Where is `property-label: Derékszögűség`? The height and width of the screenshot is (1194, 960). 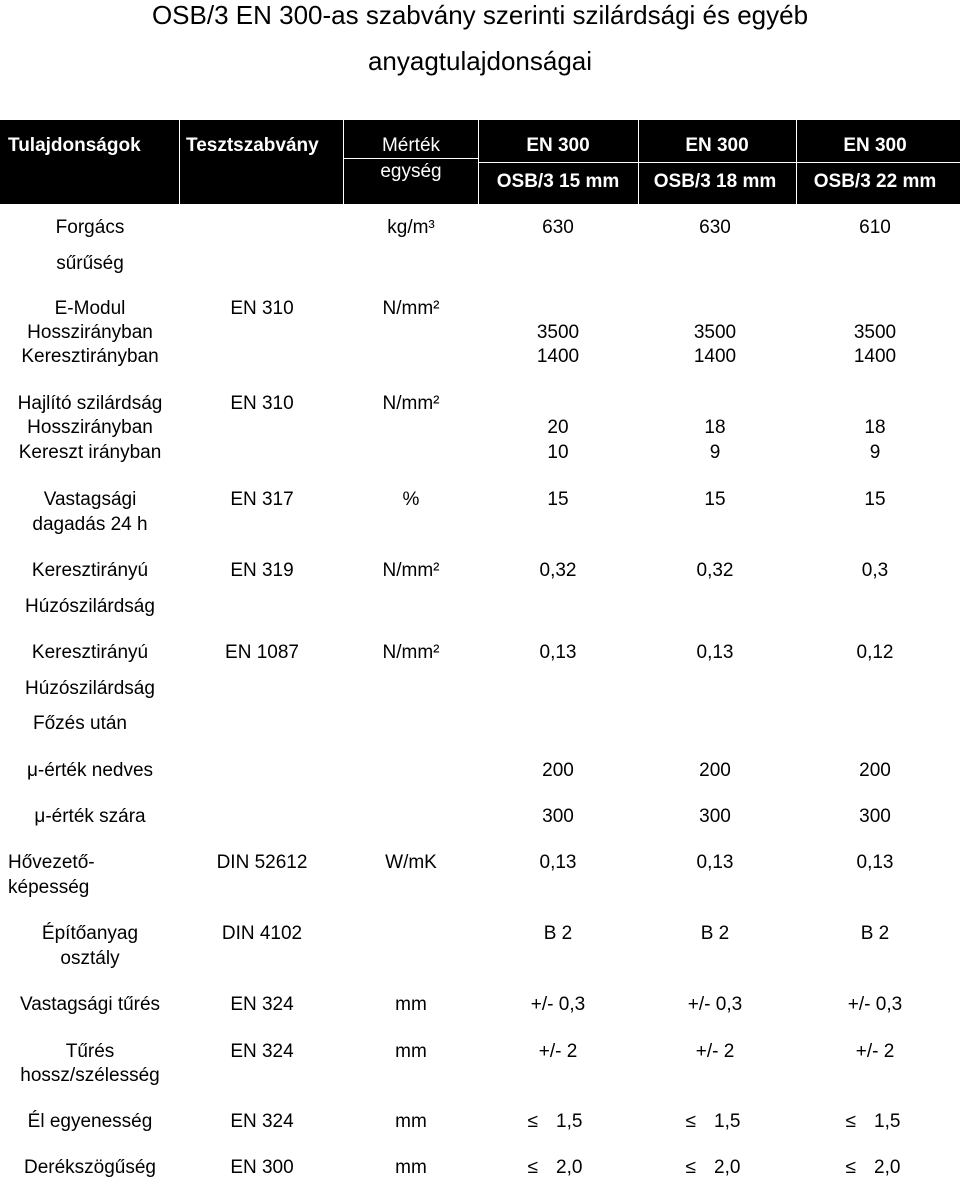 property-label: Derékszögűség is located at coordinates (90, 1167).